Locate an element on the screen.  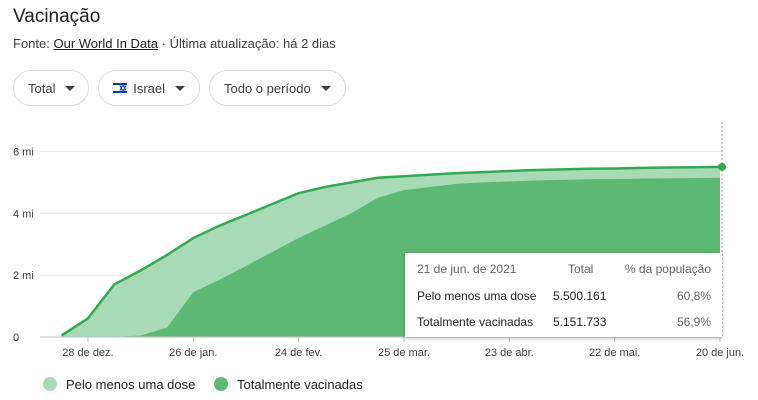
y-tick-label: 6 mi is located at coordinates (23, 152).